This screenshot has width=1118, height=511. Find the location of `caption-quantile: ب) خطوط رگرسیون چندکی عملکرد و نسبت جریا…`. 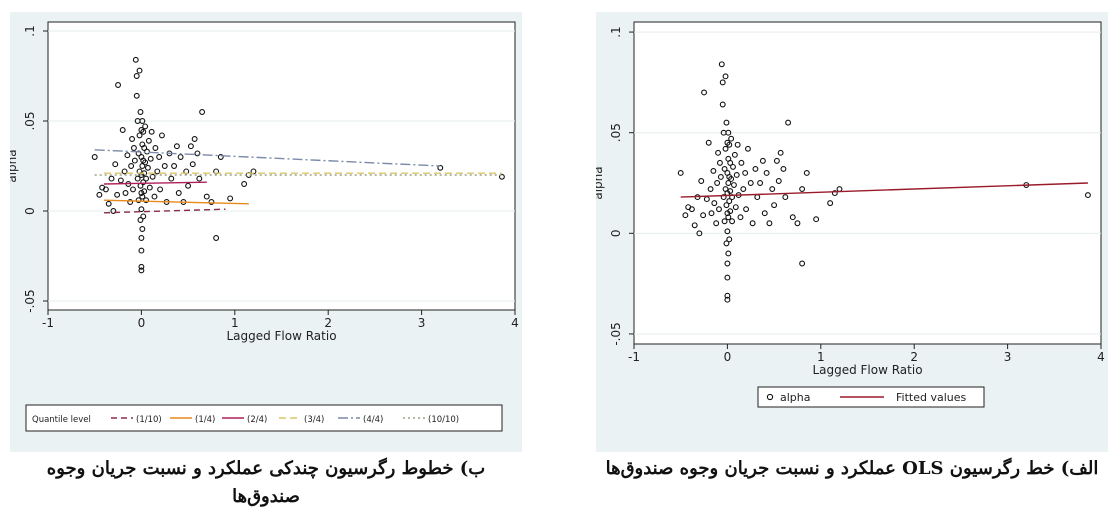

caption-quantile: ب) خطوط رگرسیون چندکی عملکرد و نسبت جریا… is located at coordinates (266, 482).